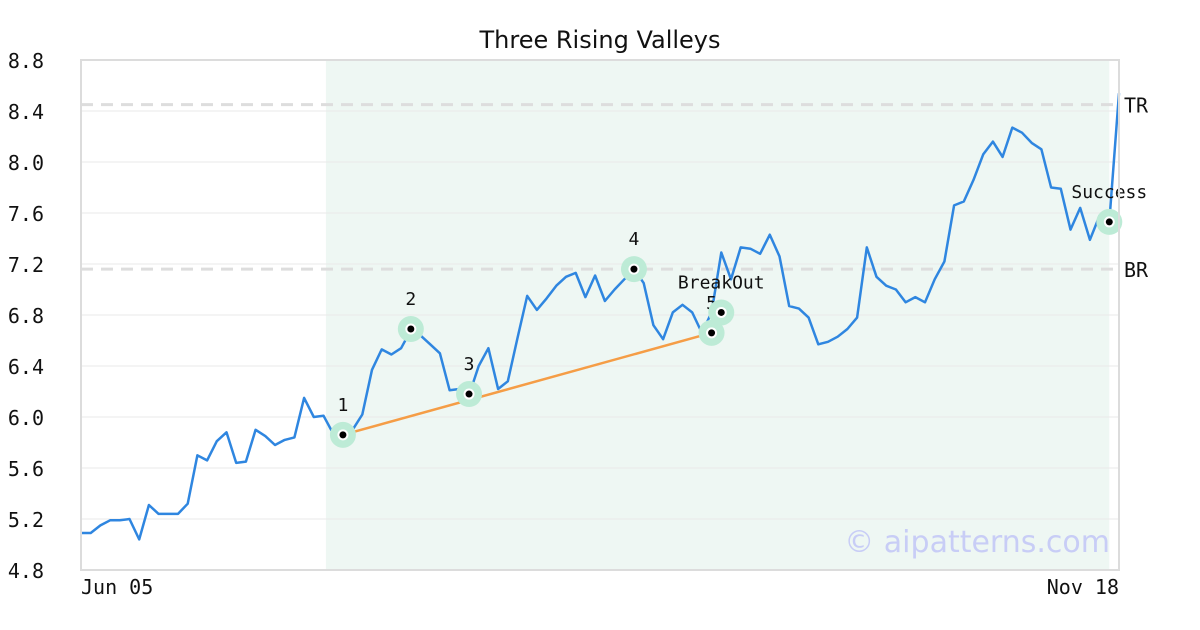 The height and width of the screenshot is (630, 1200). What do you see at coordinates (721, 312) in the screenshot?
I see `marker-dot-breakout` at bounding box center [721, 312].